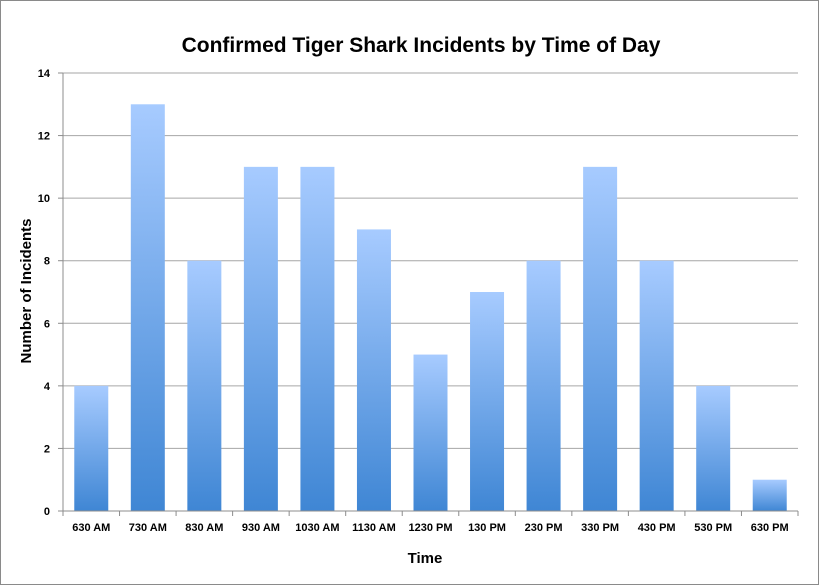  What do you see at coordinates (44, 137) in the screenshot?
I see `y-tick-label: 12` at bounding box center [44, 137].